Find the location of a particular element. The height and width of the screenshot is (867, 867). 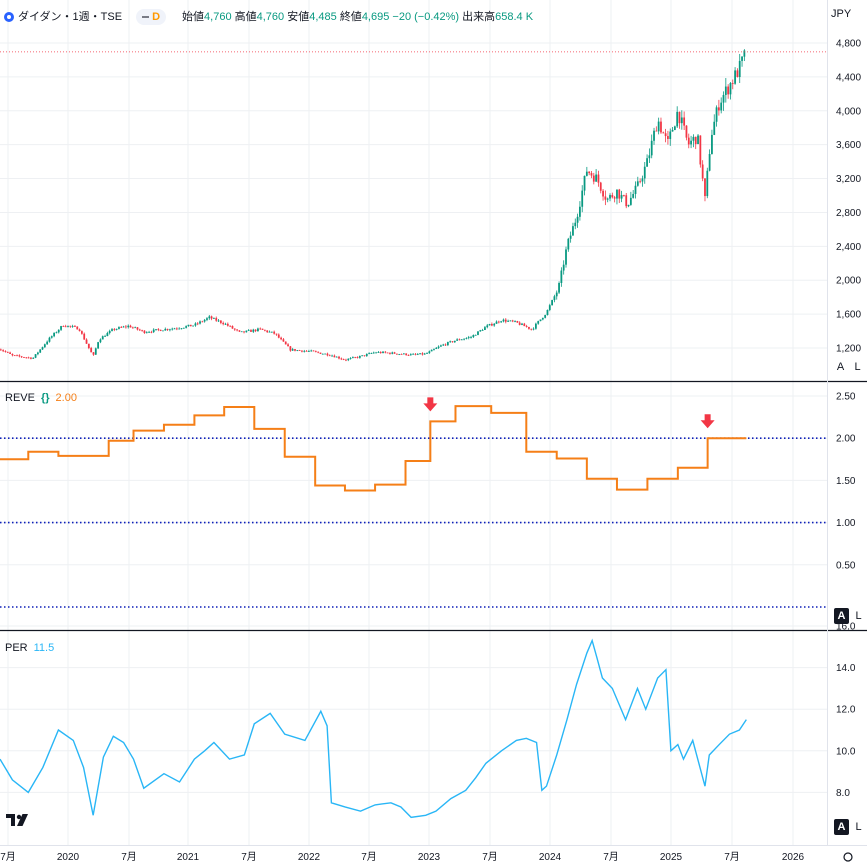

per-legend: PER 11.5 is located at coordinates (29, 648).